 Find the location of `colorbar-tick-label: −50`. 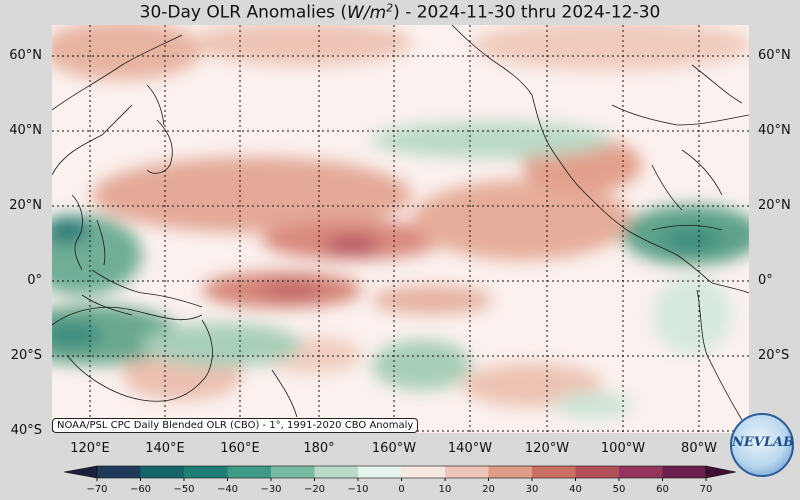

colorbar-tick-label: −50 is located at coordinates (184, 489).